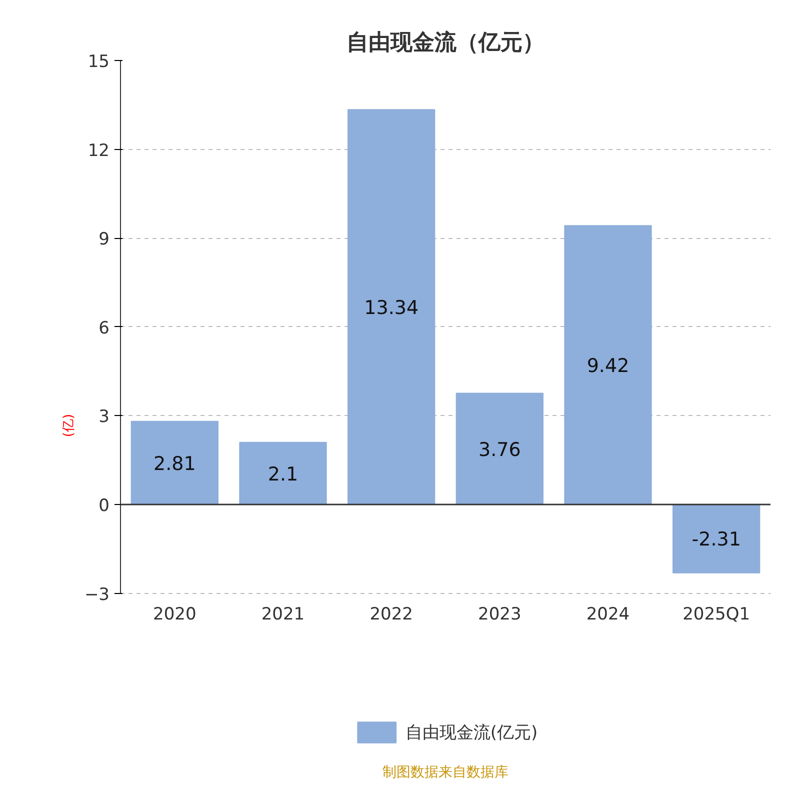 The height and width of the screenshot is (800, 800). Describe the element at coordinates (500, 614) in the screenshot. I see `x-tick-label: 2023` at that location.